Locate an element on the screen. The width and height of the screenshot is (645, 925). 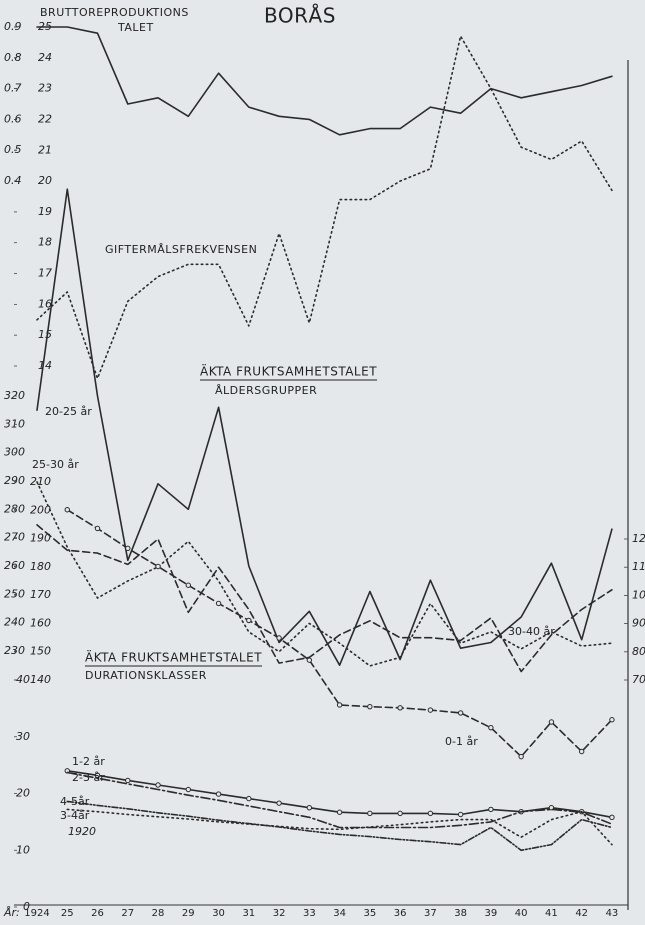
y3-tick-label: 120 is located at coordinates (638, 538).